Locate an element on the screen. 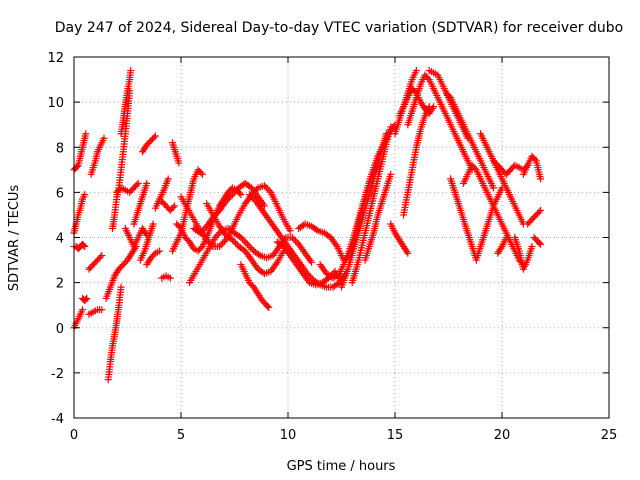 The height and width of the screenshot is (480, 640). series-s19 is located at coordinates (161, 193).